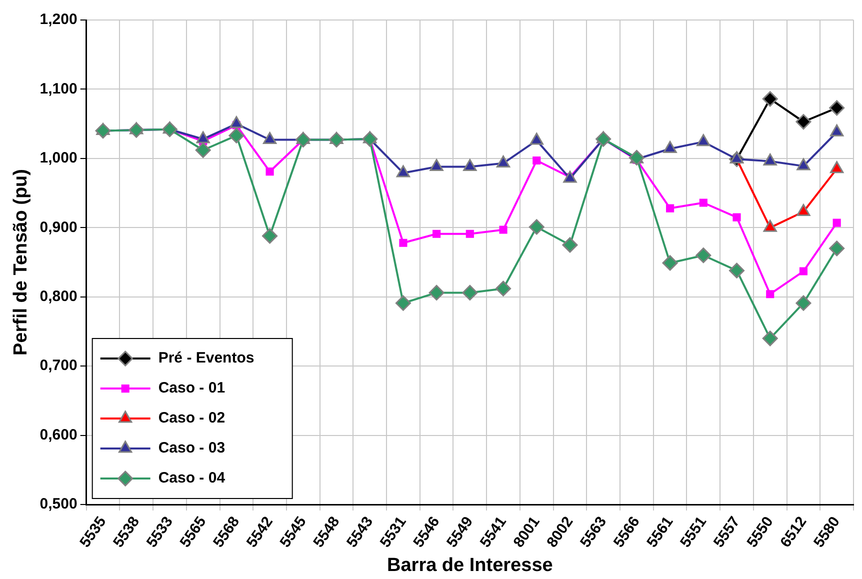 The width and height of the screenshot is (862, 579). I want to click on legend-label: Caso - 02, so click(192, 418).